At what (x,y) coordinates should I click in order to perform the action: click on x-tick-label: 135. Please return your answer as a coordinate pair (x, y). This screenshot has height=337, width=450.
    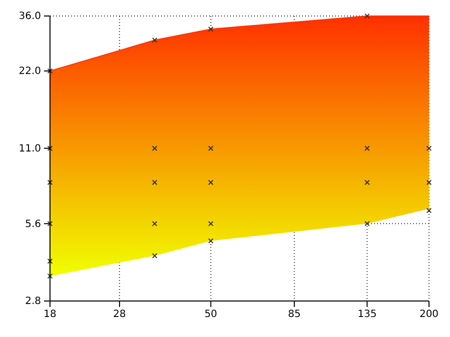
    Looking at the image, I should click on (367, 314).